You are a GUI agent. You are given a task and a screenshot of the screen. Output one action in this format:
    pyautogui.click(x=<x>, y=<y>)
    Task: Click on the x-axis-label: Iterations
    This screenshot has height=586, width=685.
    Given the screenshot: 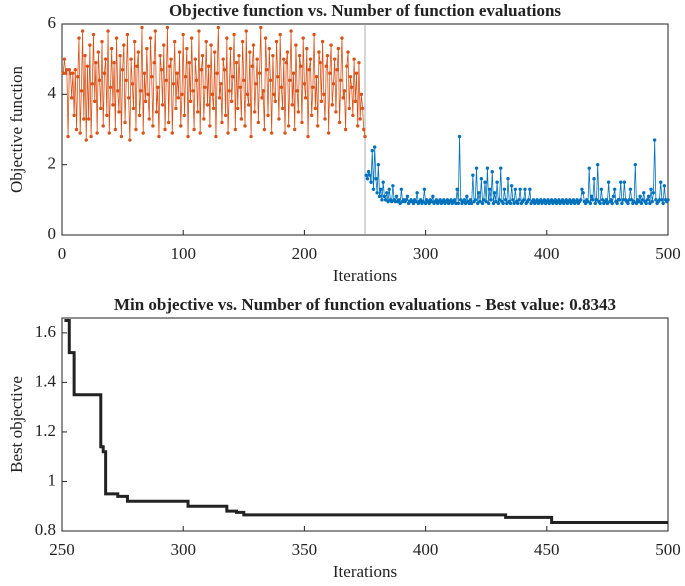 What is the action you would take?
    pyautogui.click(x=365, y=571)
    